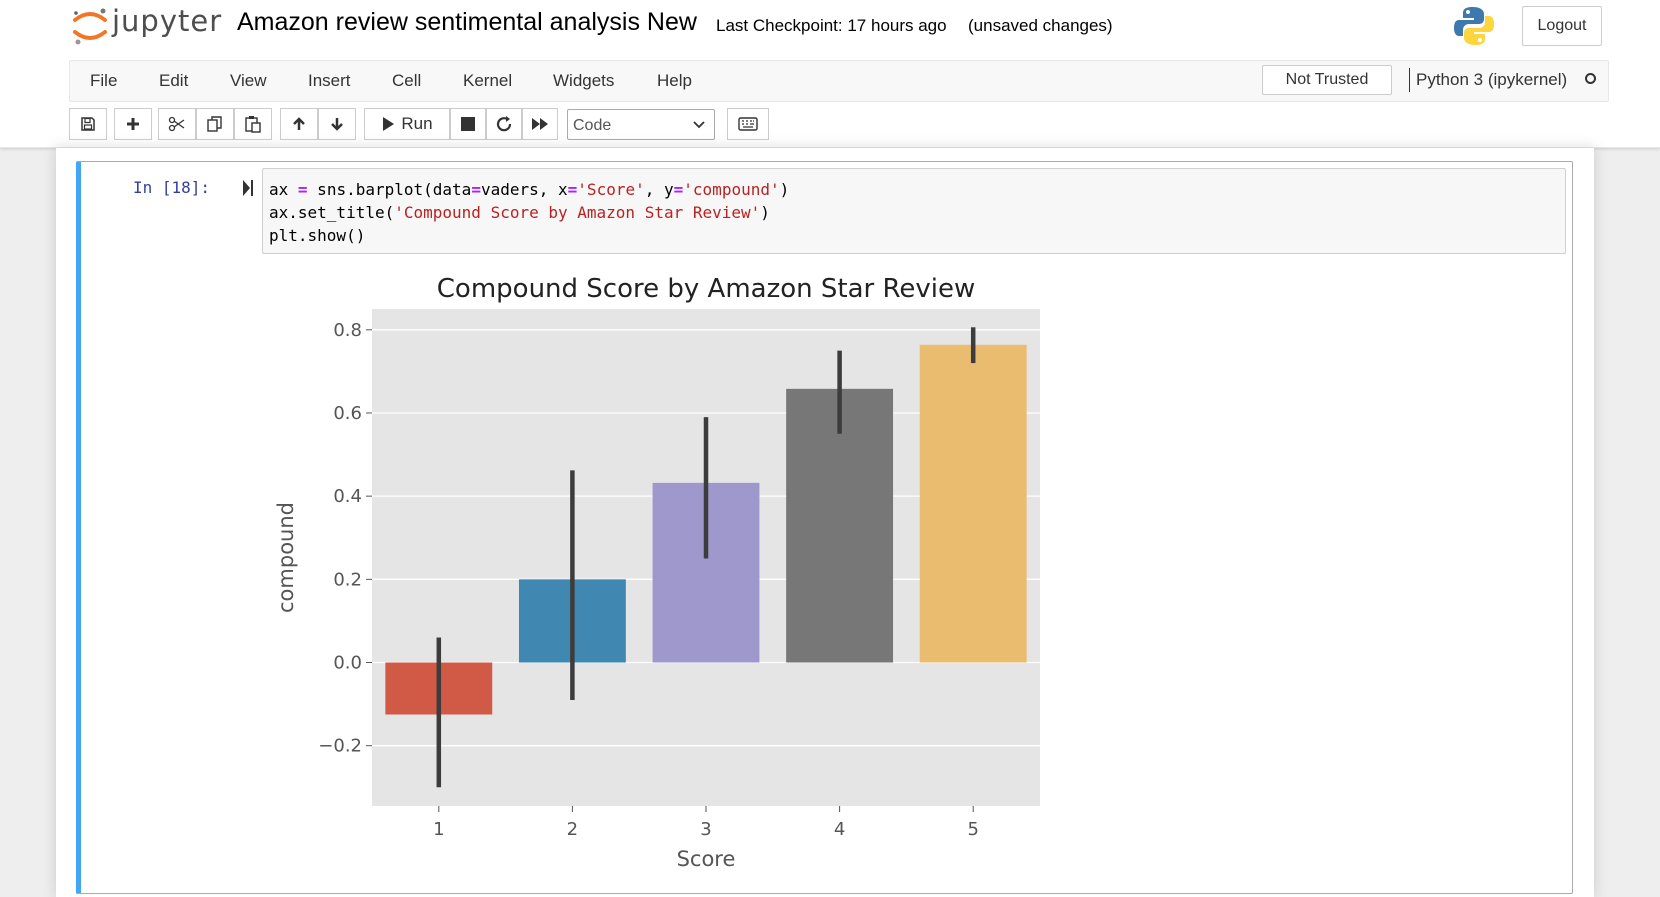 Image resolution: width=1660 pixels, height=897 pixels. What do you see at coordinates (972, 829) in the screenshot?
I see `x-tick-label: 5` at bounding box center [972, 829].